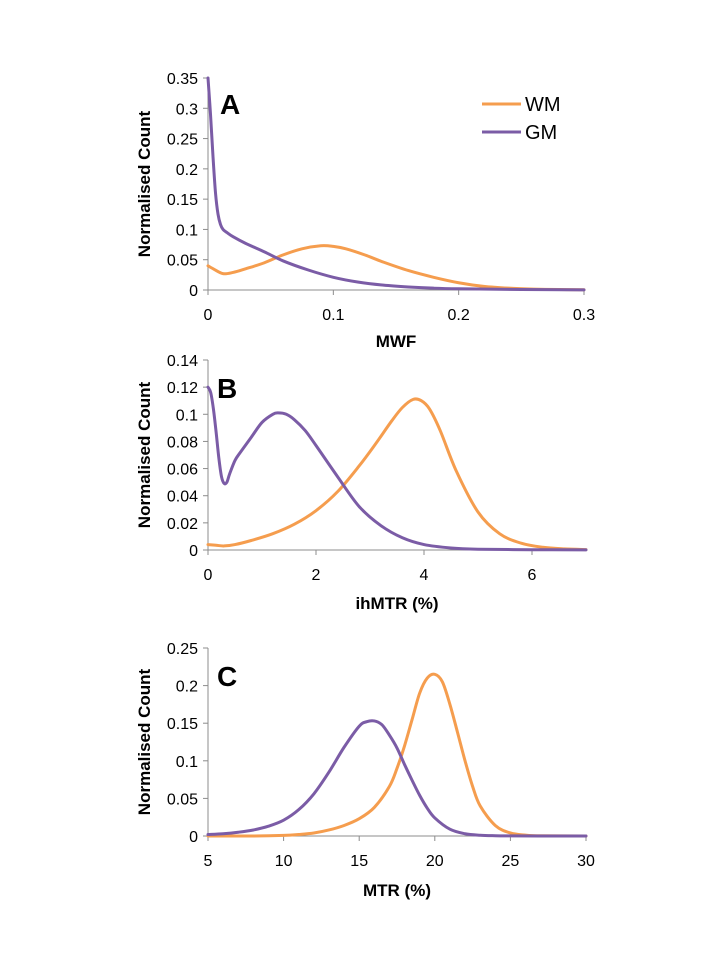 The width and height of the screenshot is (720, 960). What do you see at coordinates (284, 861) in the screenshot?
I see `x-tick-label: 10` at bounding box center [284, 861].